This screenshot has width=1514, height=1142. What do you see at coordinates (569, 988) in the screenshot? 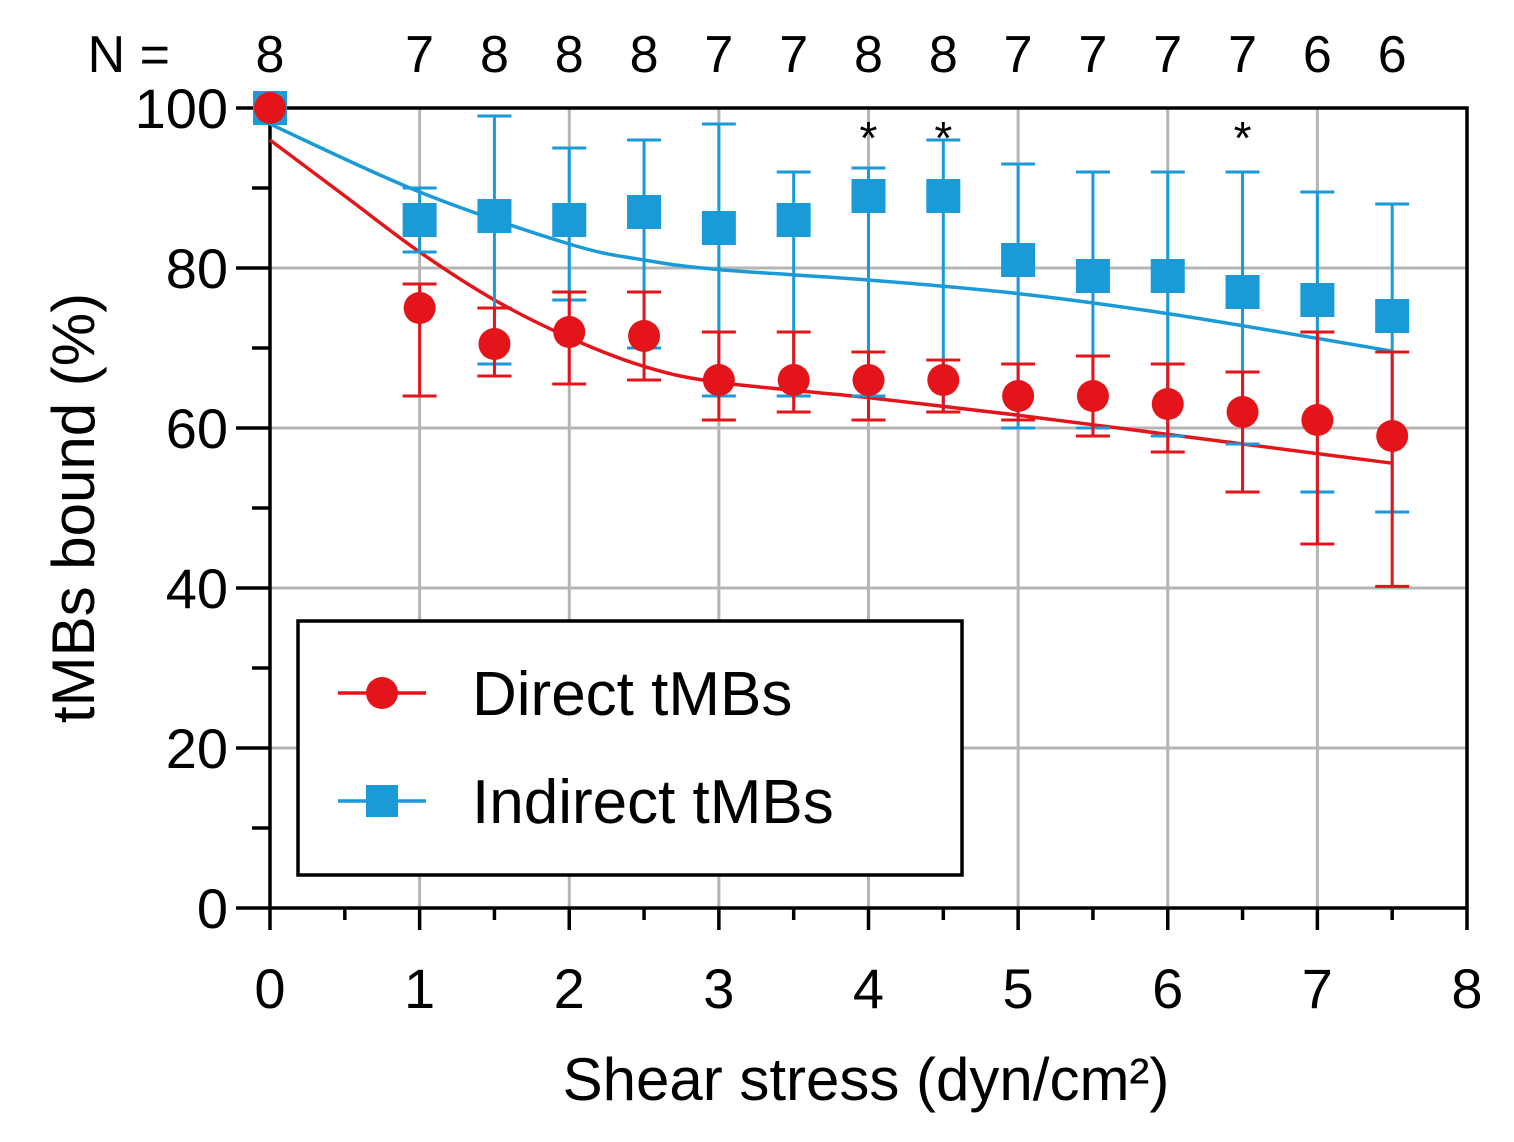
I see `x-tick-label: 2` at bounding box center [569, 988].